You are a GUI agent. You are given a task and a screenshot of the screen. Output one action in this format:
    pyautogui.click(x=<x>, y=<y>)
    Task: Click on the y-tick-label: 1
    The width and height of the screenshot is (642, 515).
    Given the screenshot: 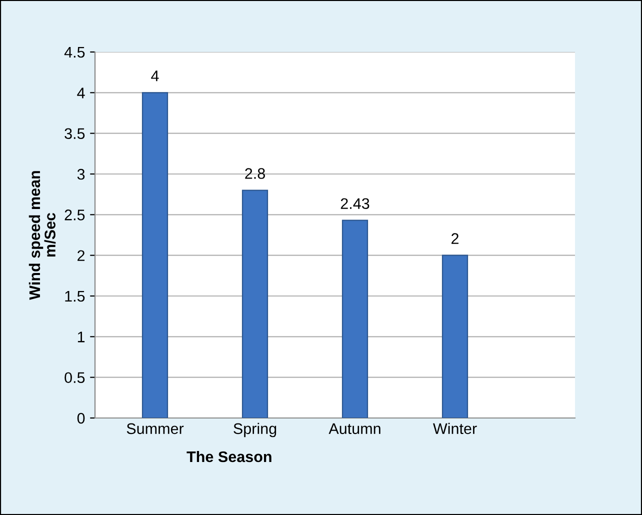 What is the action you would take?
    pyautogui.click(x=81, y=337)
    